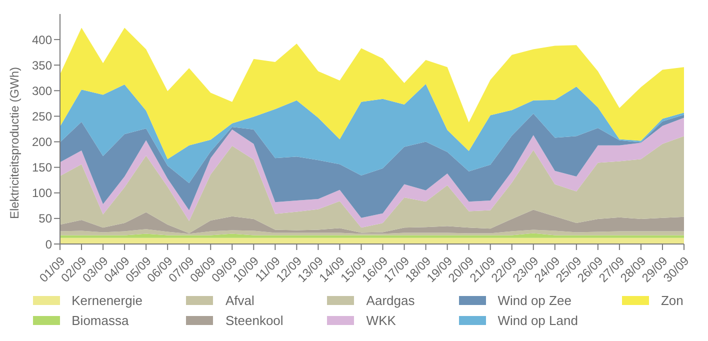  Describe the element at coordinates (42, 193) in the screenshot. I see `y-tick-label: 100` at that location.